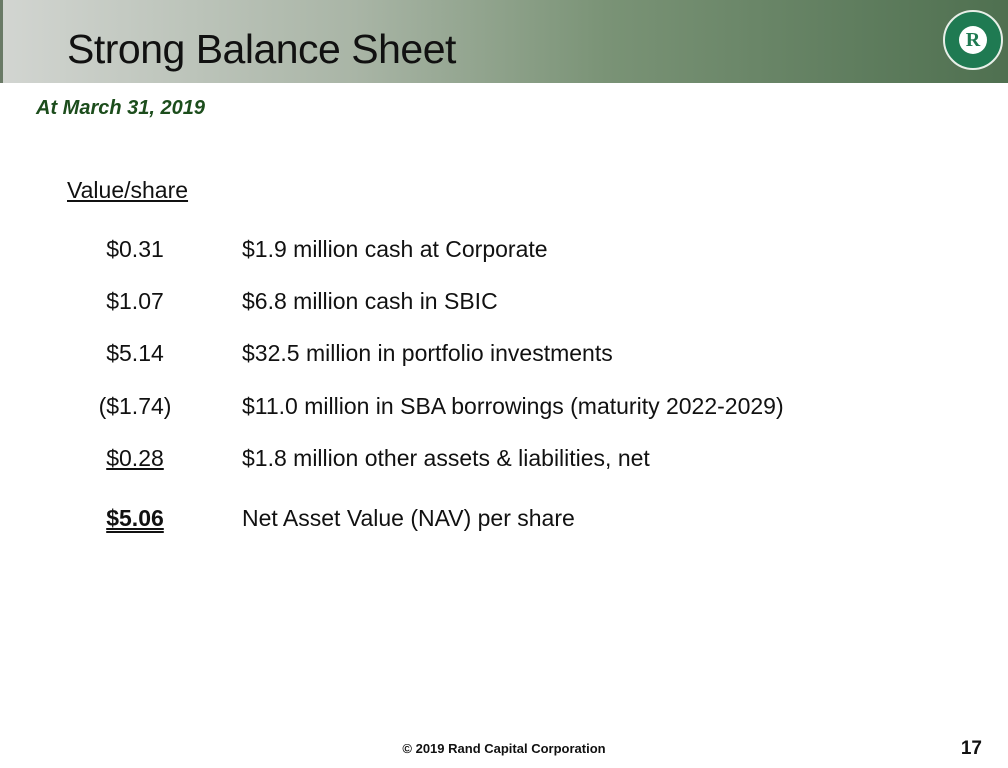  What do you see at coordinates (971, 748) in the screenshot?
I see `page-number: 17` at bounding box center [971, 748].